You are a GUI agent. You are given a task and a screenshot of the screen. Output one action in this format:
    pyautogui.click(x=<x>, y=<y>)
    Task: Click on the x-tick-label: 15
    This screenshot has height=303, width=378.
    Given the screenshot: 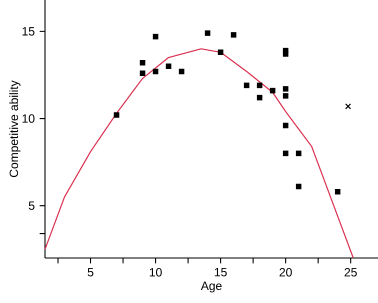 What is the action you would take?
    pyautogui.click(x=220, y=272)
    